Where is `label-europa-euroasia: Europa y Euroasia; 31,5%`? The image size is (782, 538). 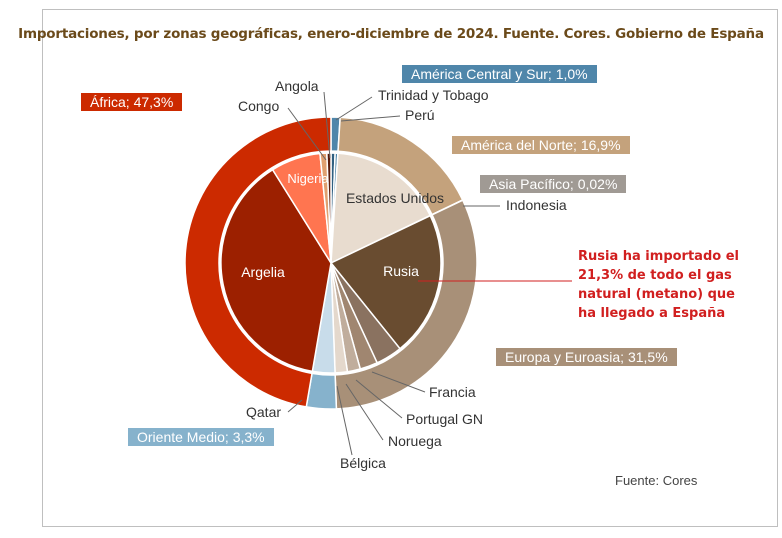 label-europa-euroasia: Europa y Euroasia; 31,5% is located at coordinates (586, 357).